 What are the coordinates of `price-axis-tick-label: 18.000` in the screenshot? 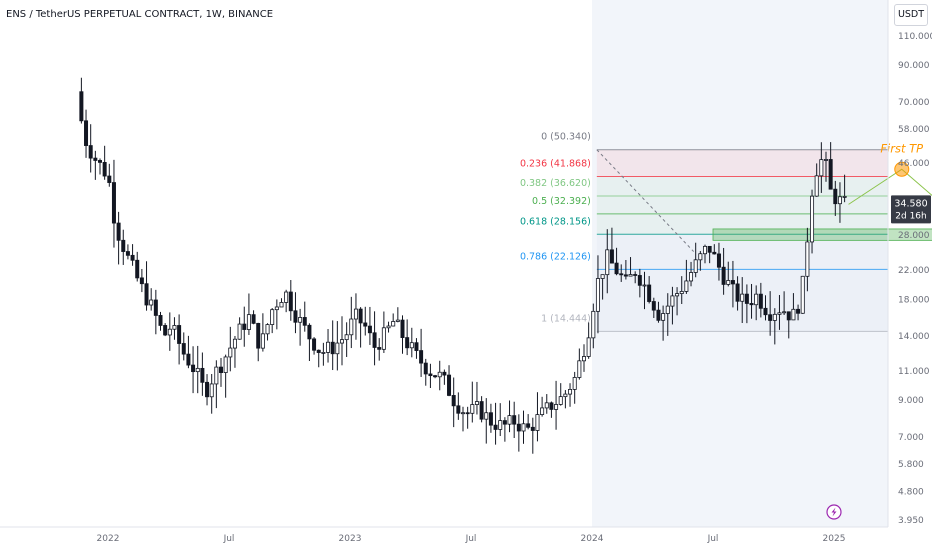 It's located at (914, 300).